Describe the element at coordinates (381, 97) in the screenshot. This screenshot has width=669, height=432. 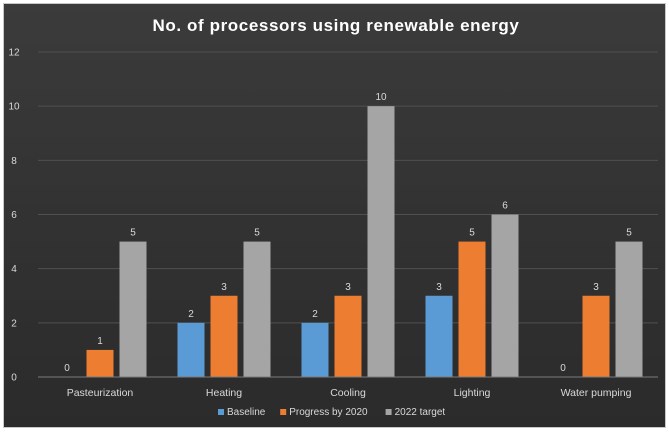
I see `data-label: 10` at that location.